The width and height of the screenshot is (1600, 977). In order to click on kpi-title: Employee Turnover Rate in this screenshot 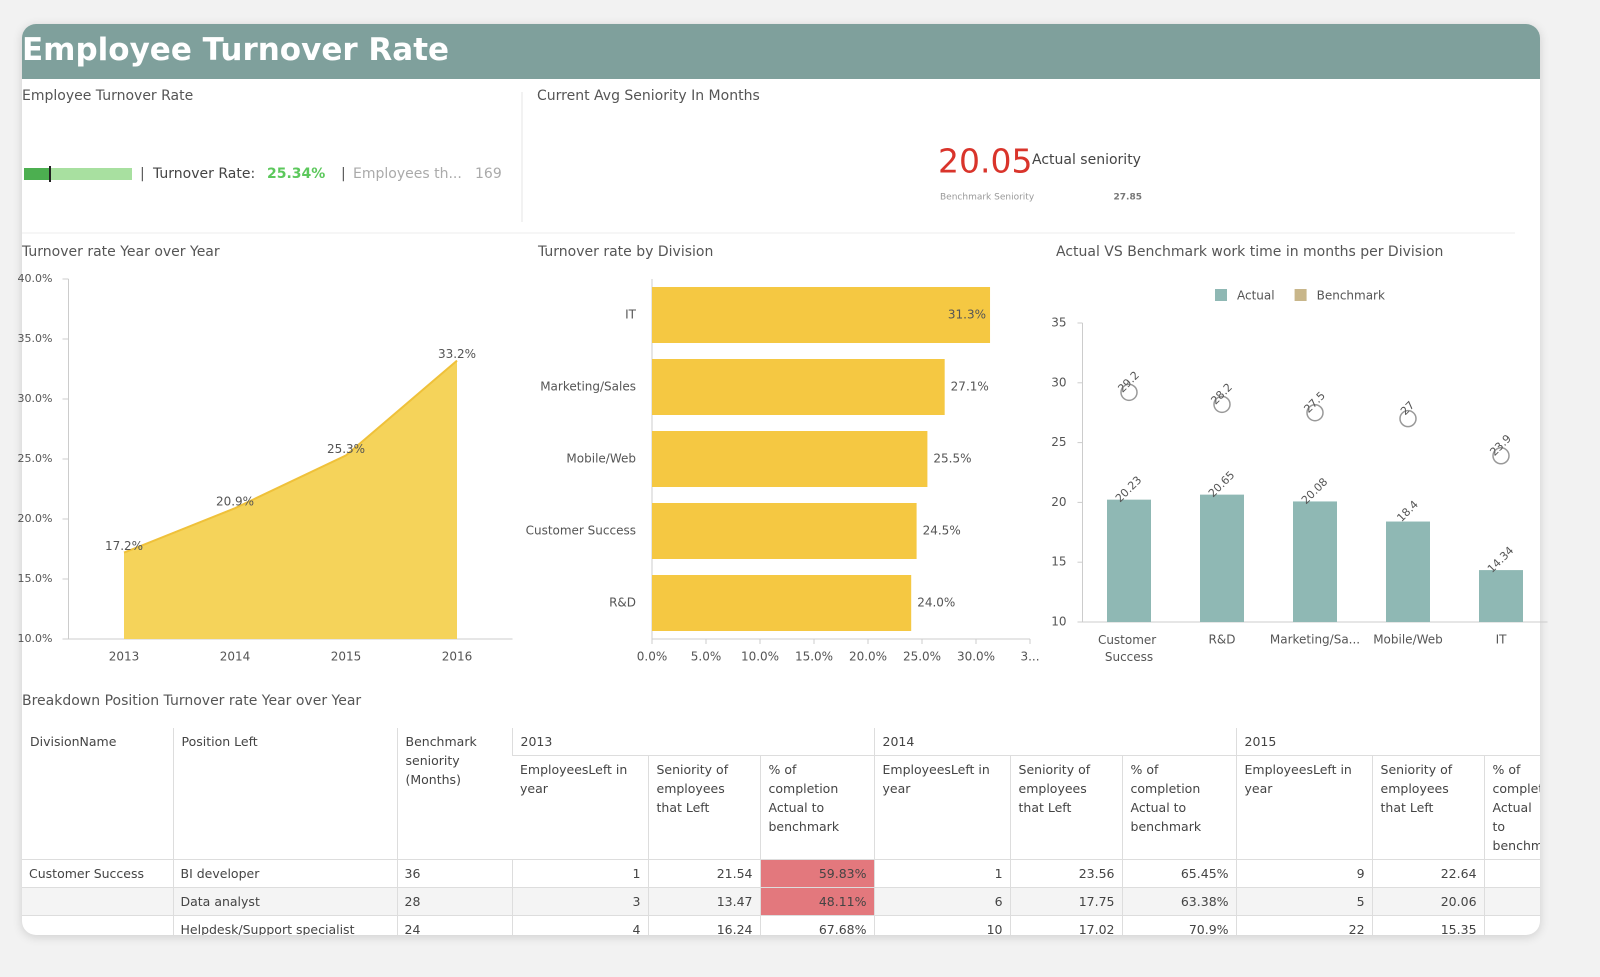, I will do `click(107, 96)`.